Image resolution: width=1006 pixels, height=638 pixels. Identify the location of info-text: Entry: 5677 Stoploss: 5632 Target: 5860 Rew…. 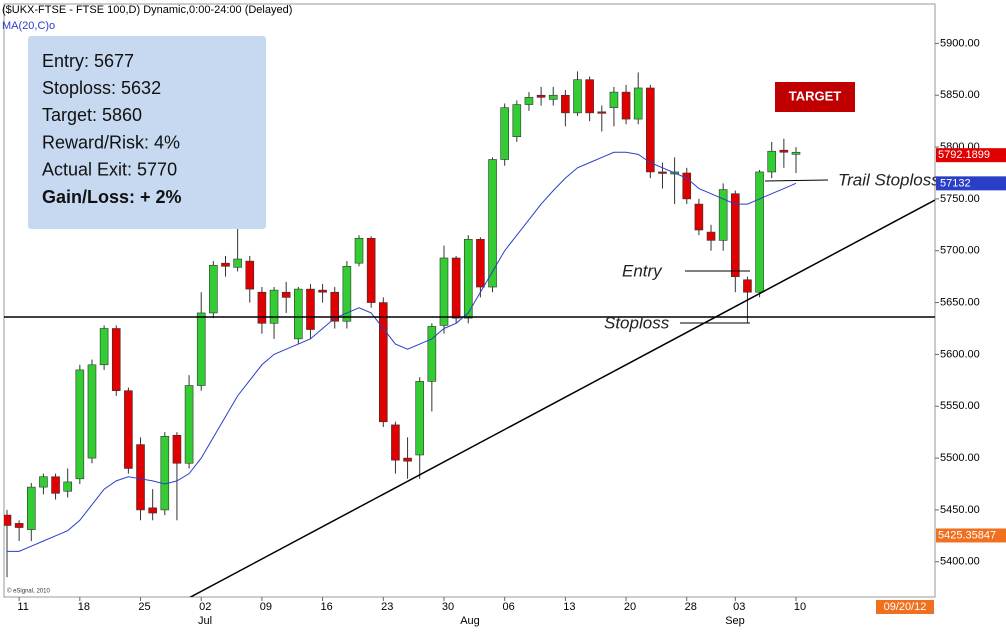
(112, 129).